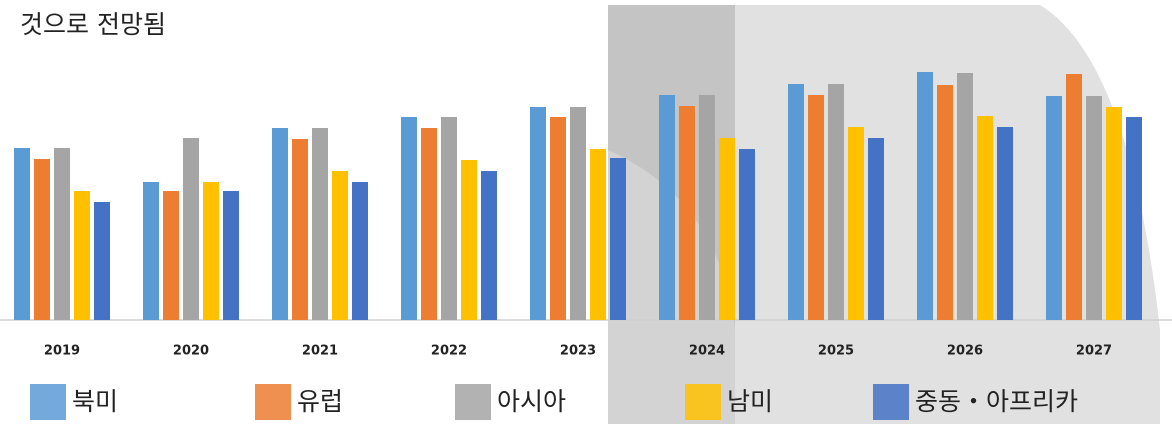  I want to click on legend-label: 남미, so click(750, 401).